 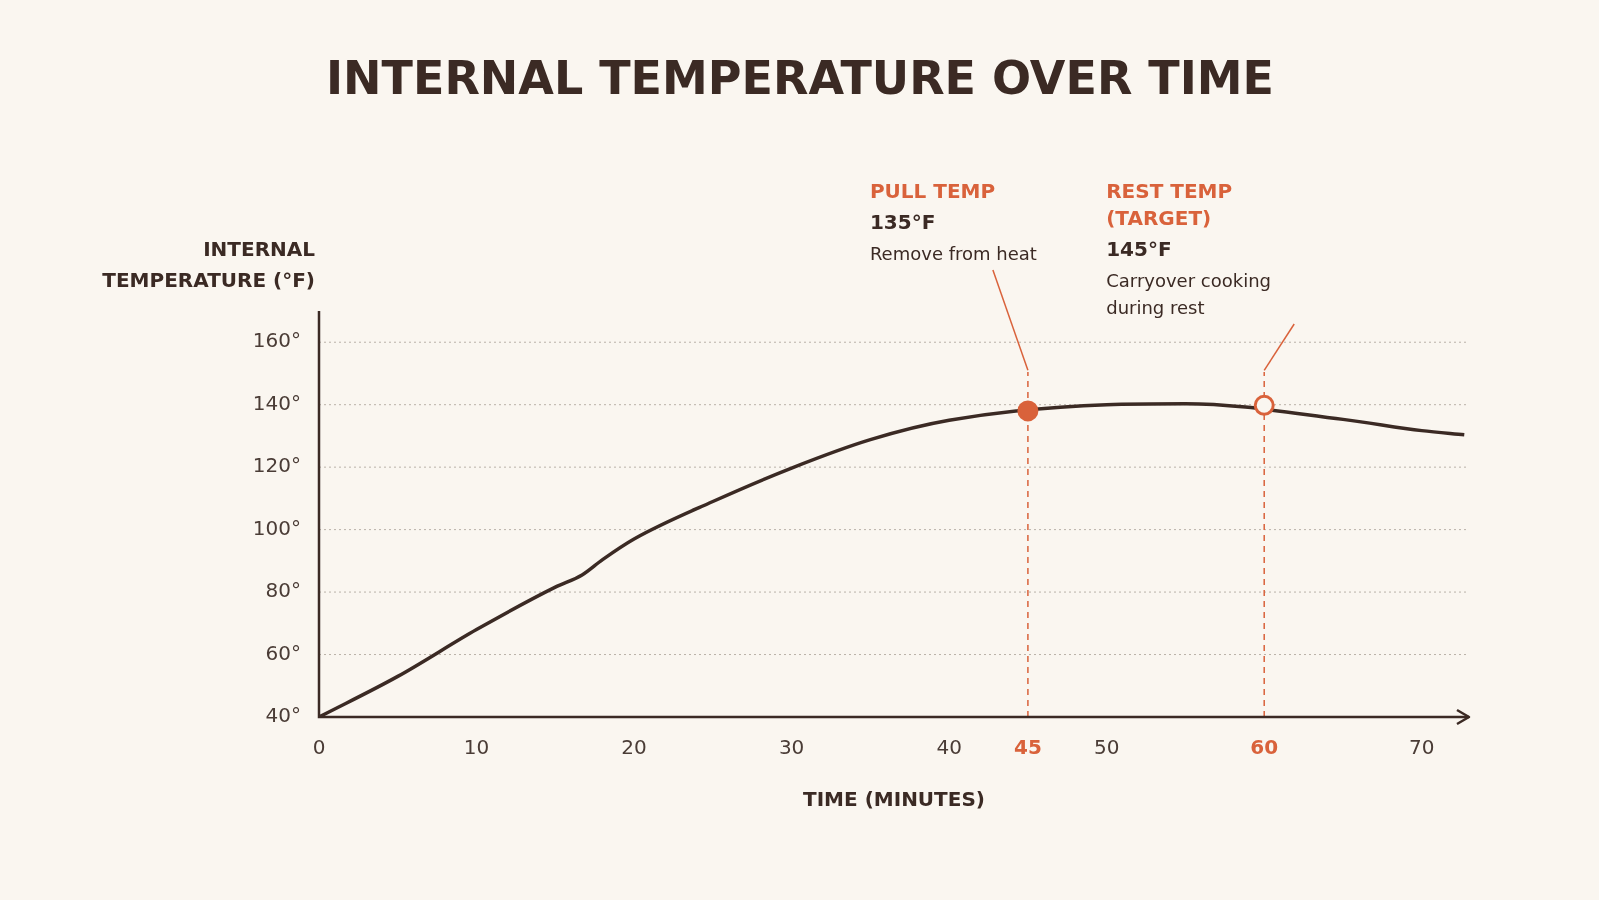 I want to click on x-tick-label: 0, so click(x=319, y=747).